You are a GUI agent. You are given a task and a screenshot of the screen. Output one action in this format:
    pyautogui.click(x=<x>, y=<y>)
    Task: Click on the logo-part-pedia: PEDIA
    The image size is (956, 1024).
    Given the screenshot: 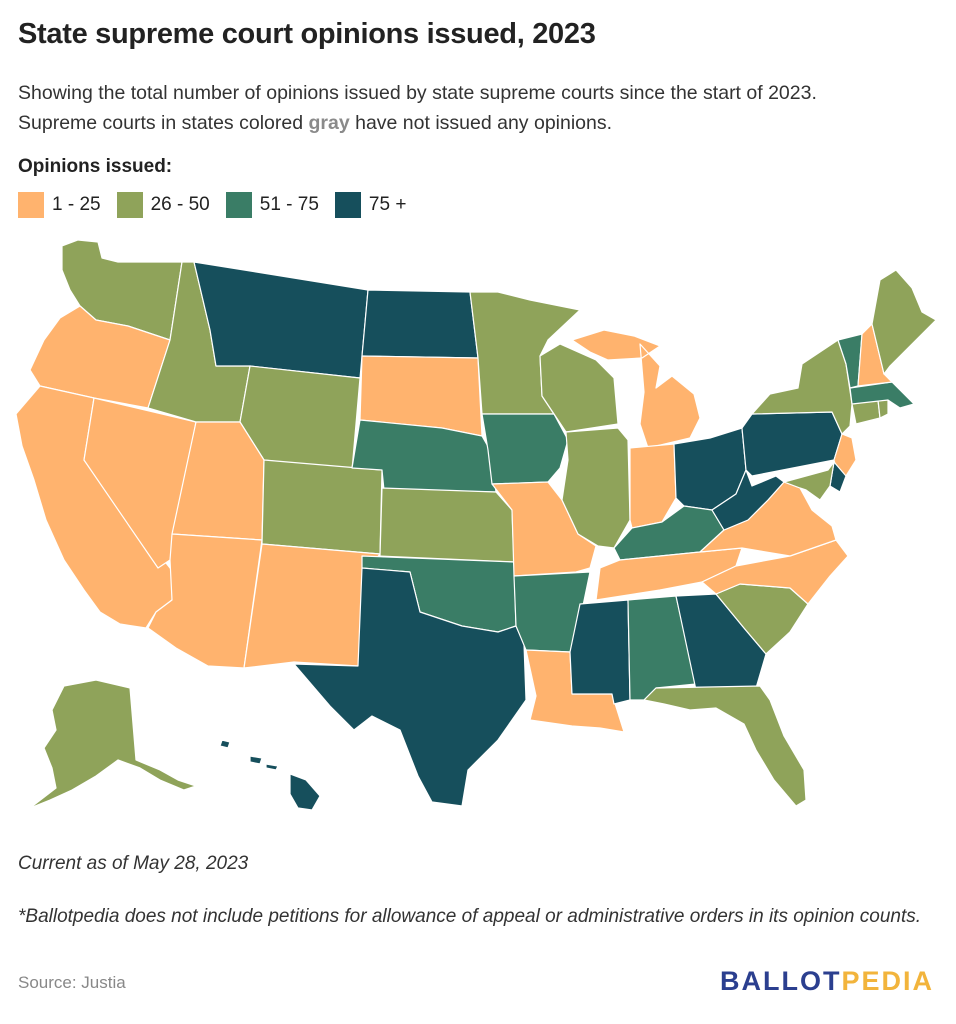 What is the action you would take?
    pyautogui.click(x=887, y=981)
    